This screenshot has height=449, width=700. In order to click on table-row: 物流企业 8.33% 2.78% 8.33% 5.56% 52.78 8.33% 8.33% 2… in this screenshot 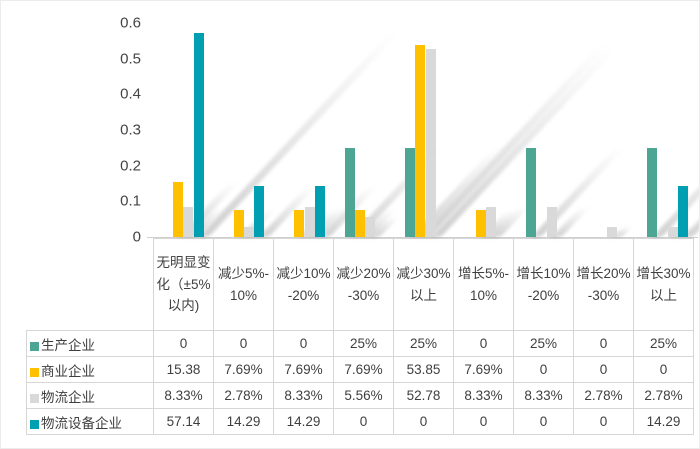, I will do `click(360, 395)`.